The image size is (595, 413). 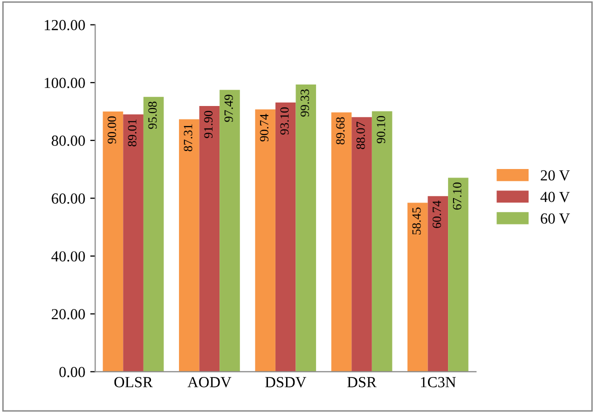 I want to click on x-tick-label: AODV, so click(x=210, y=382).